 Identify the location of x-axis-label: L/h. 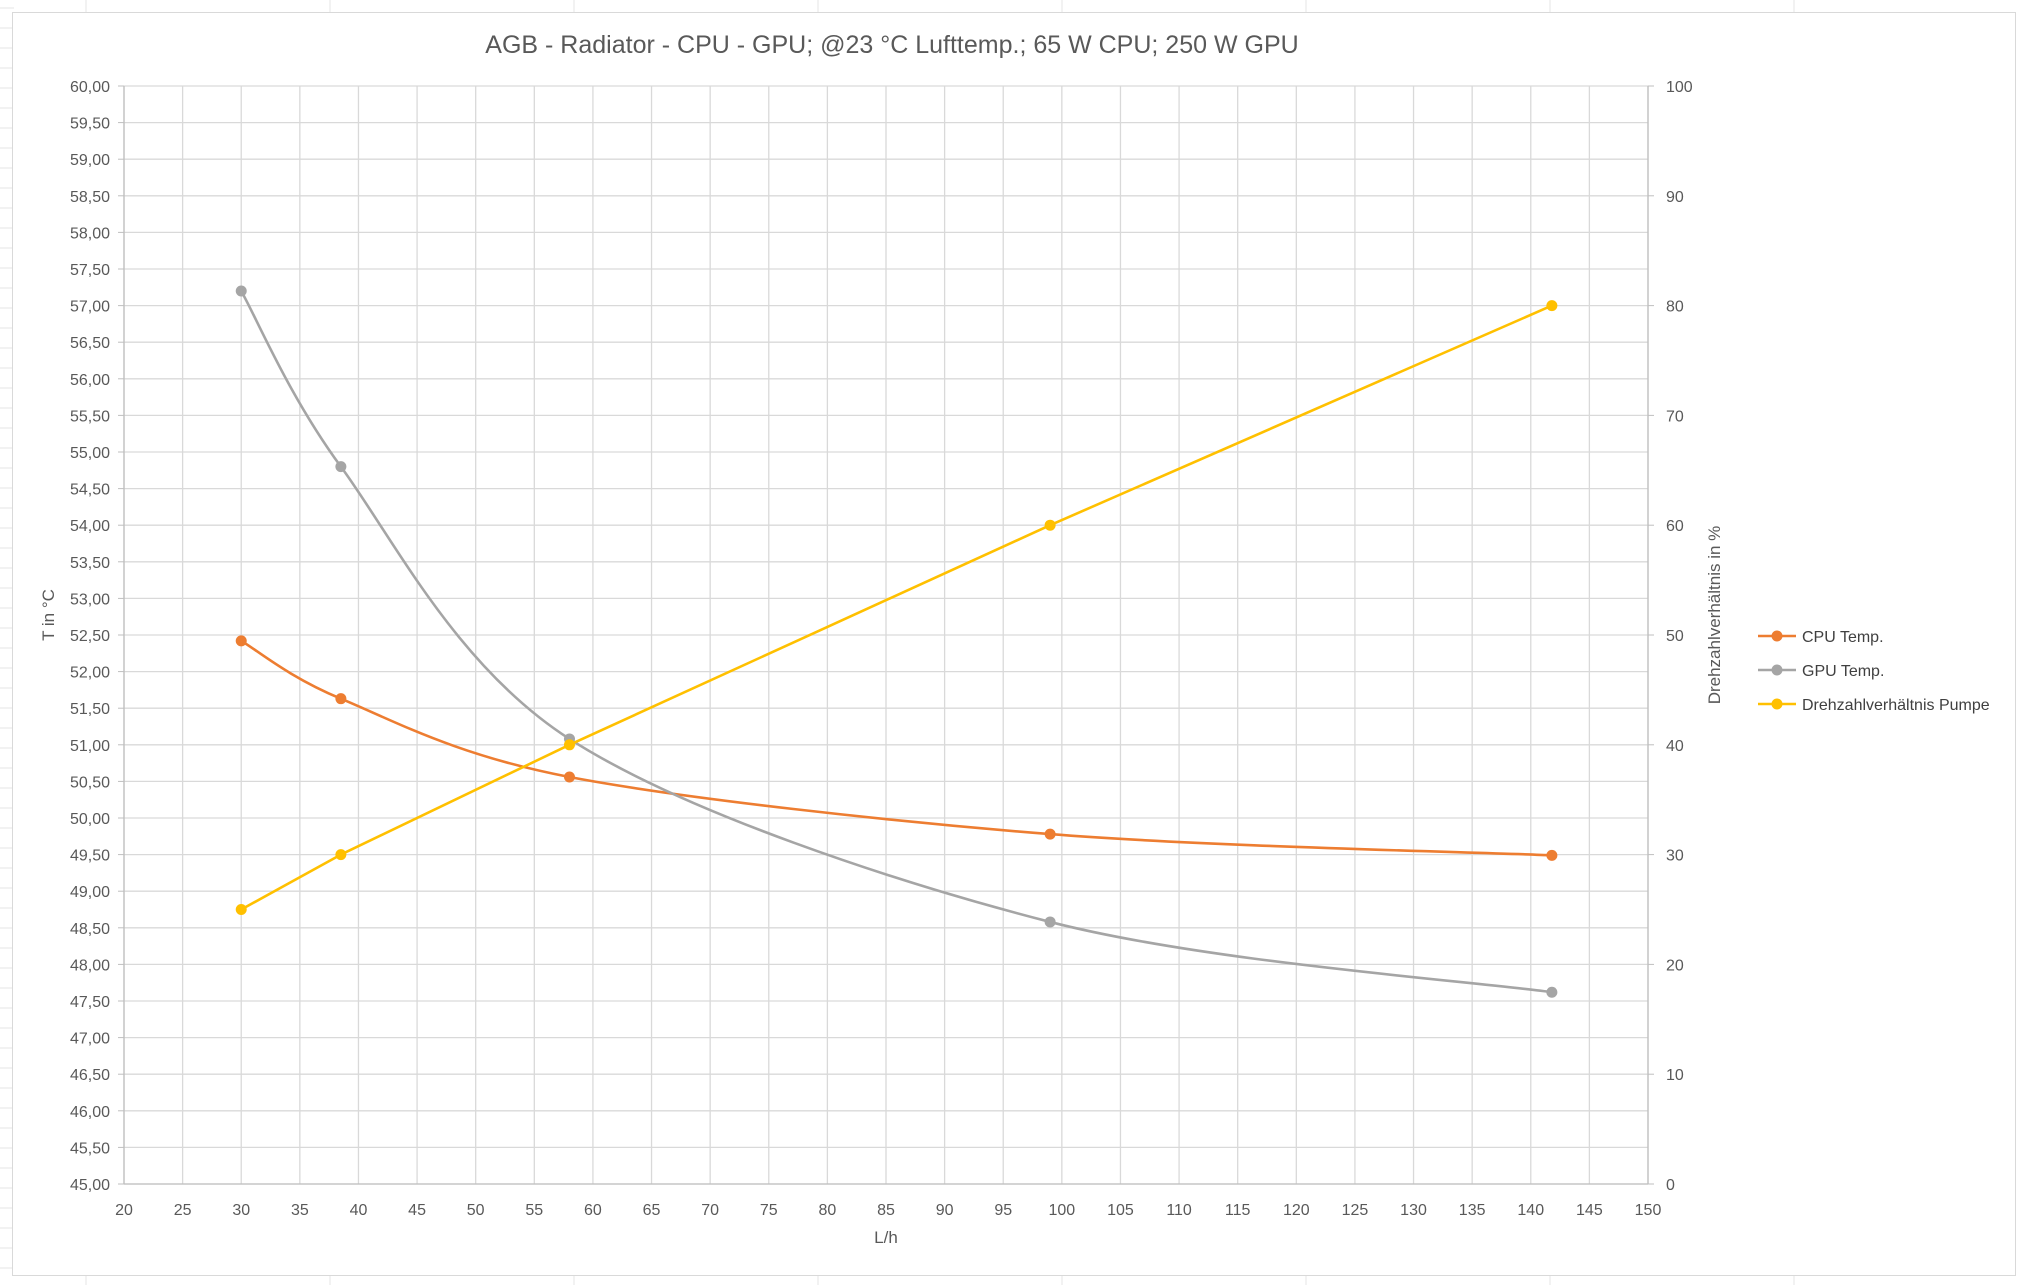
(886, 1237).